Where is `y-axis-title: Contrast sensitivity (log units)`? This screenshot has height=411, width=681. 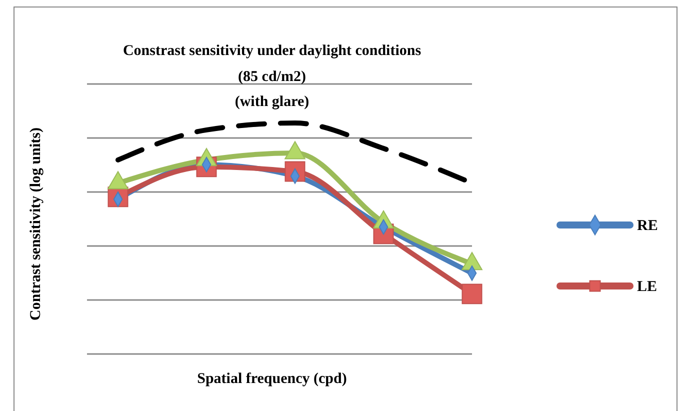 y-axis-title: Contrast sensitivity (log units) is located at coordinates (36, 224).